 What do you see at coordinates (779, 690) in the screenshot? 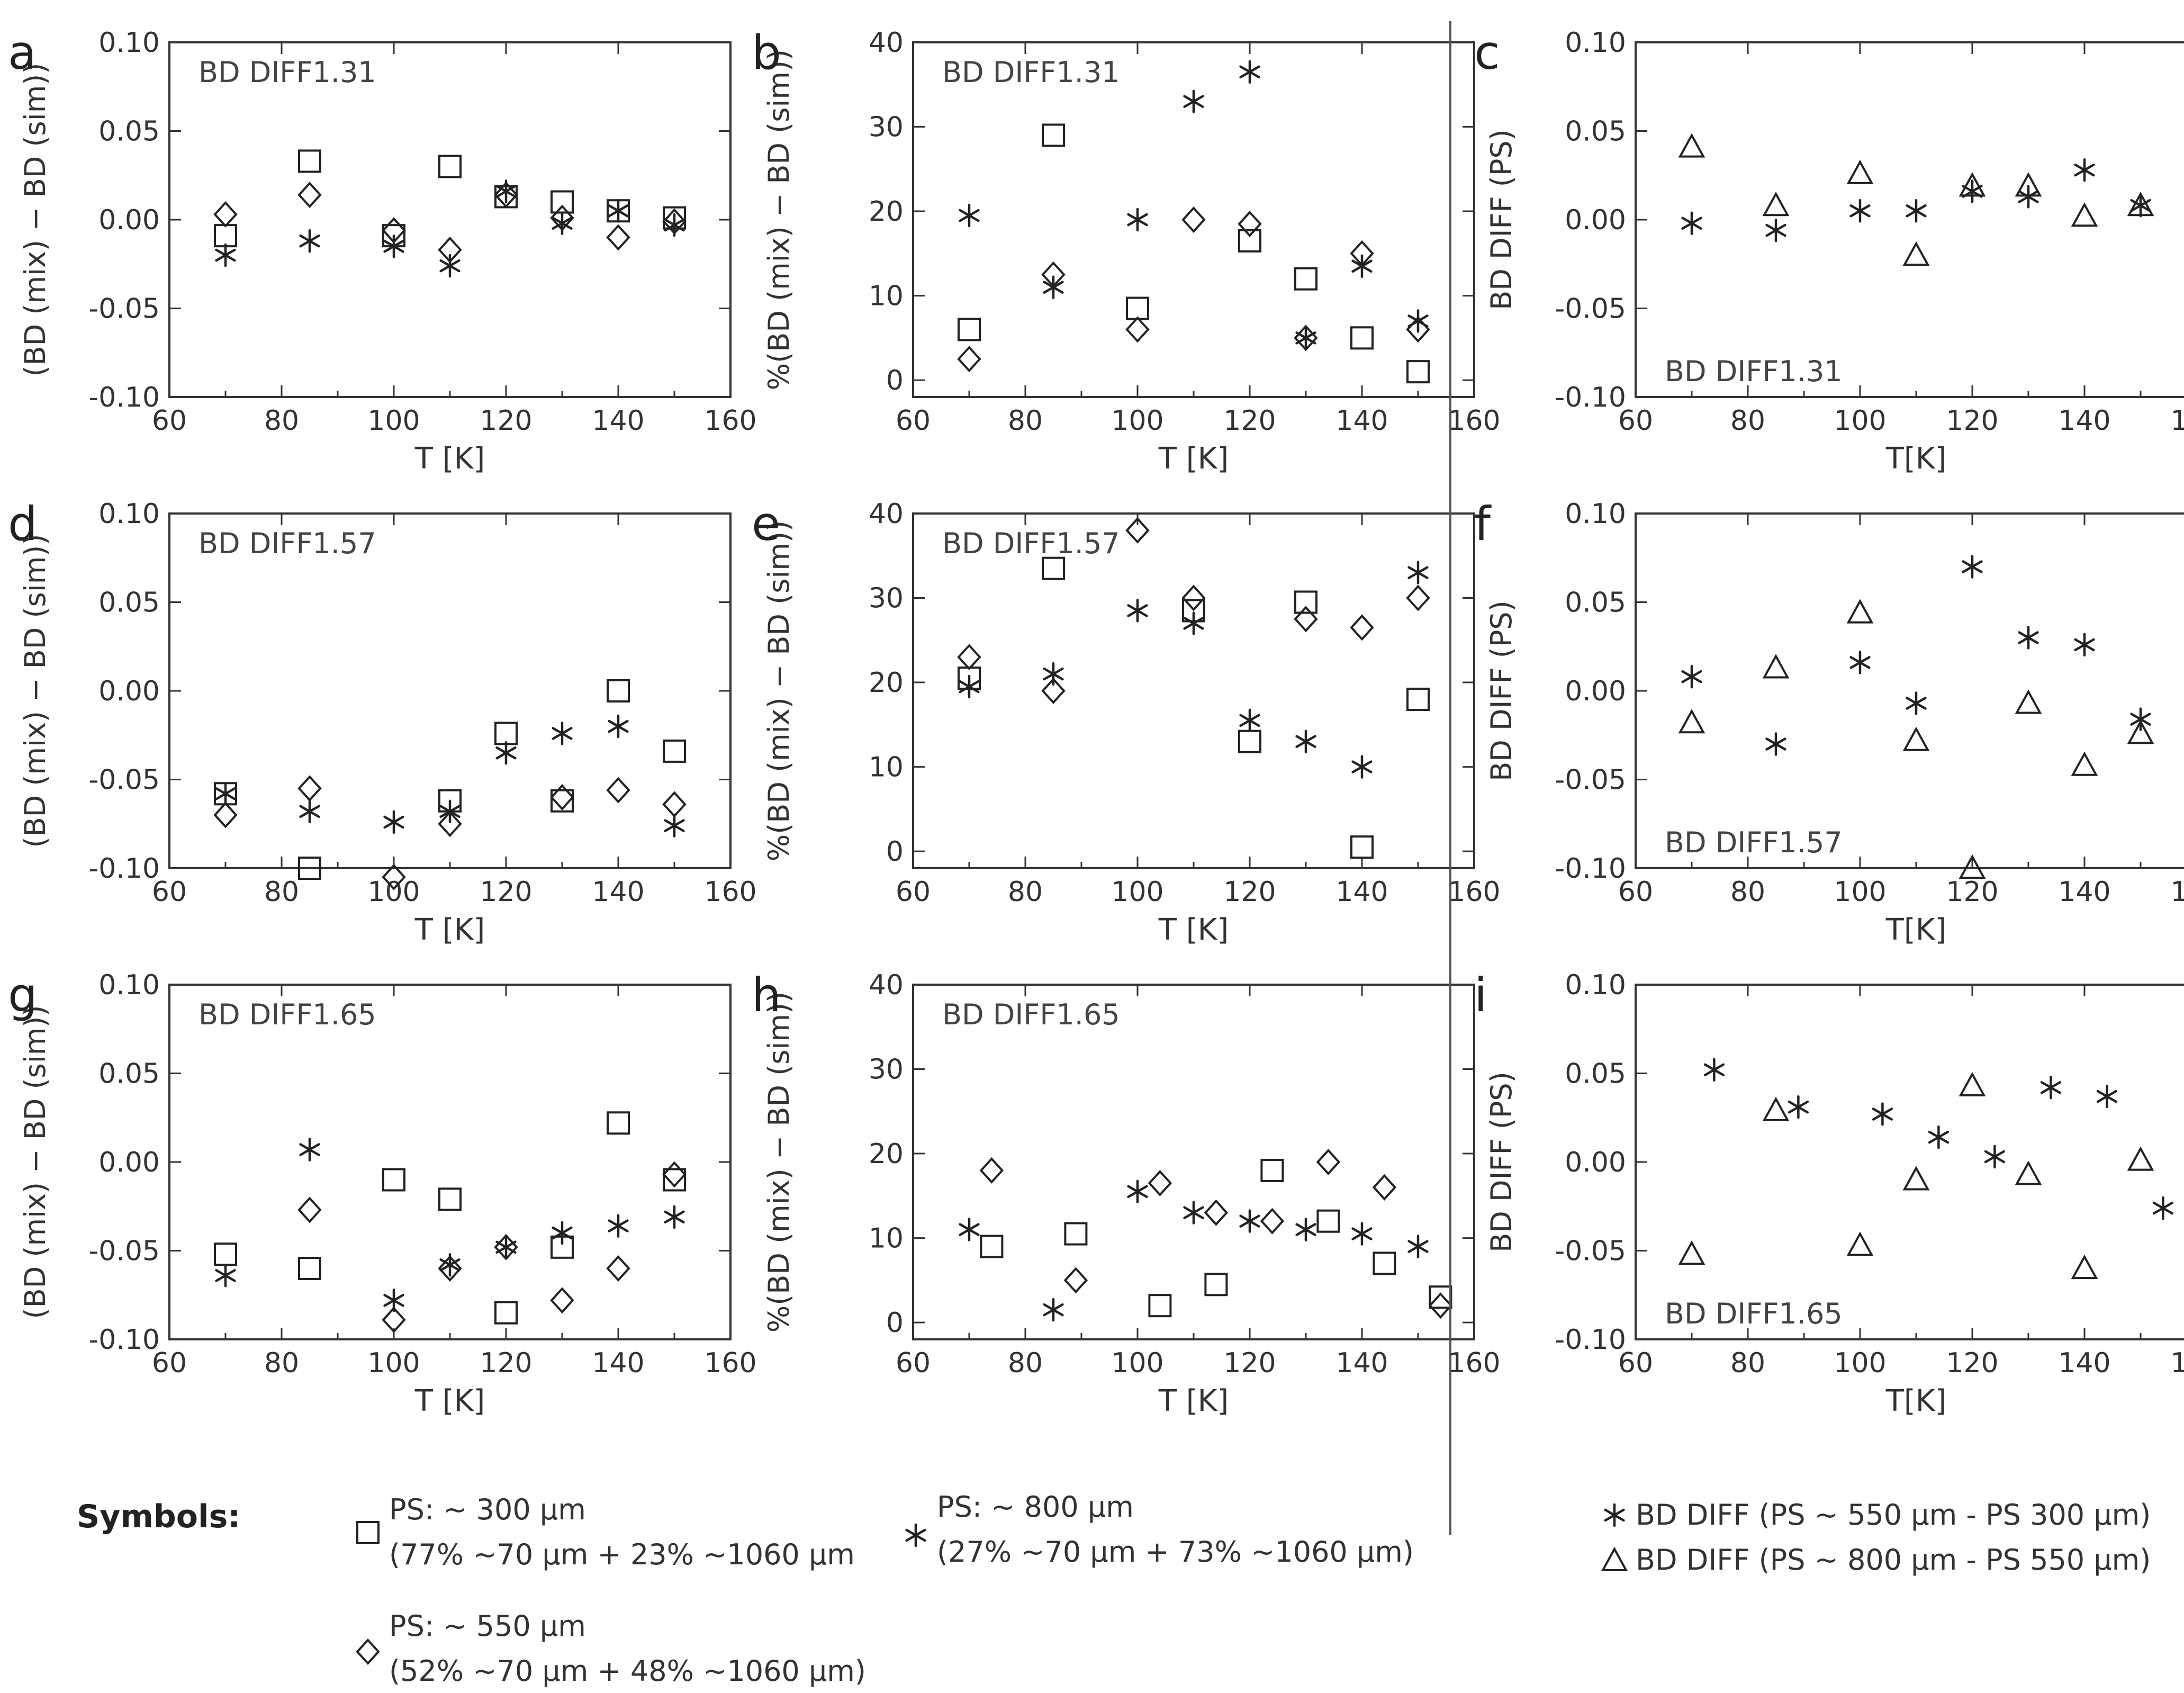
I see `y-axis-label: %(BD (mix) − BD (sim))` at bounding box center [779, 690].